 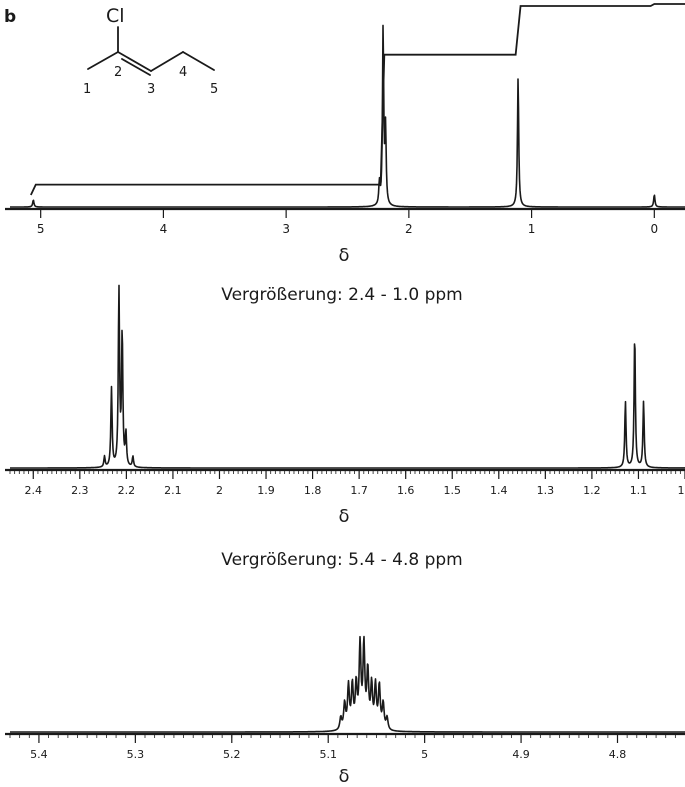 What do you see at coordinates (115, 16) in the screenshot?
I see `chlorine-atom-label: Cl` at bounding box center [115, 16].